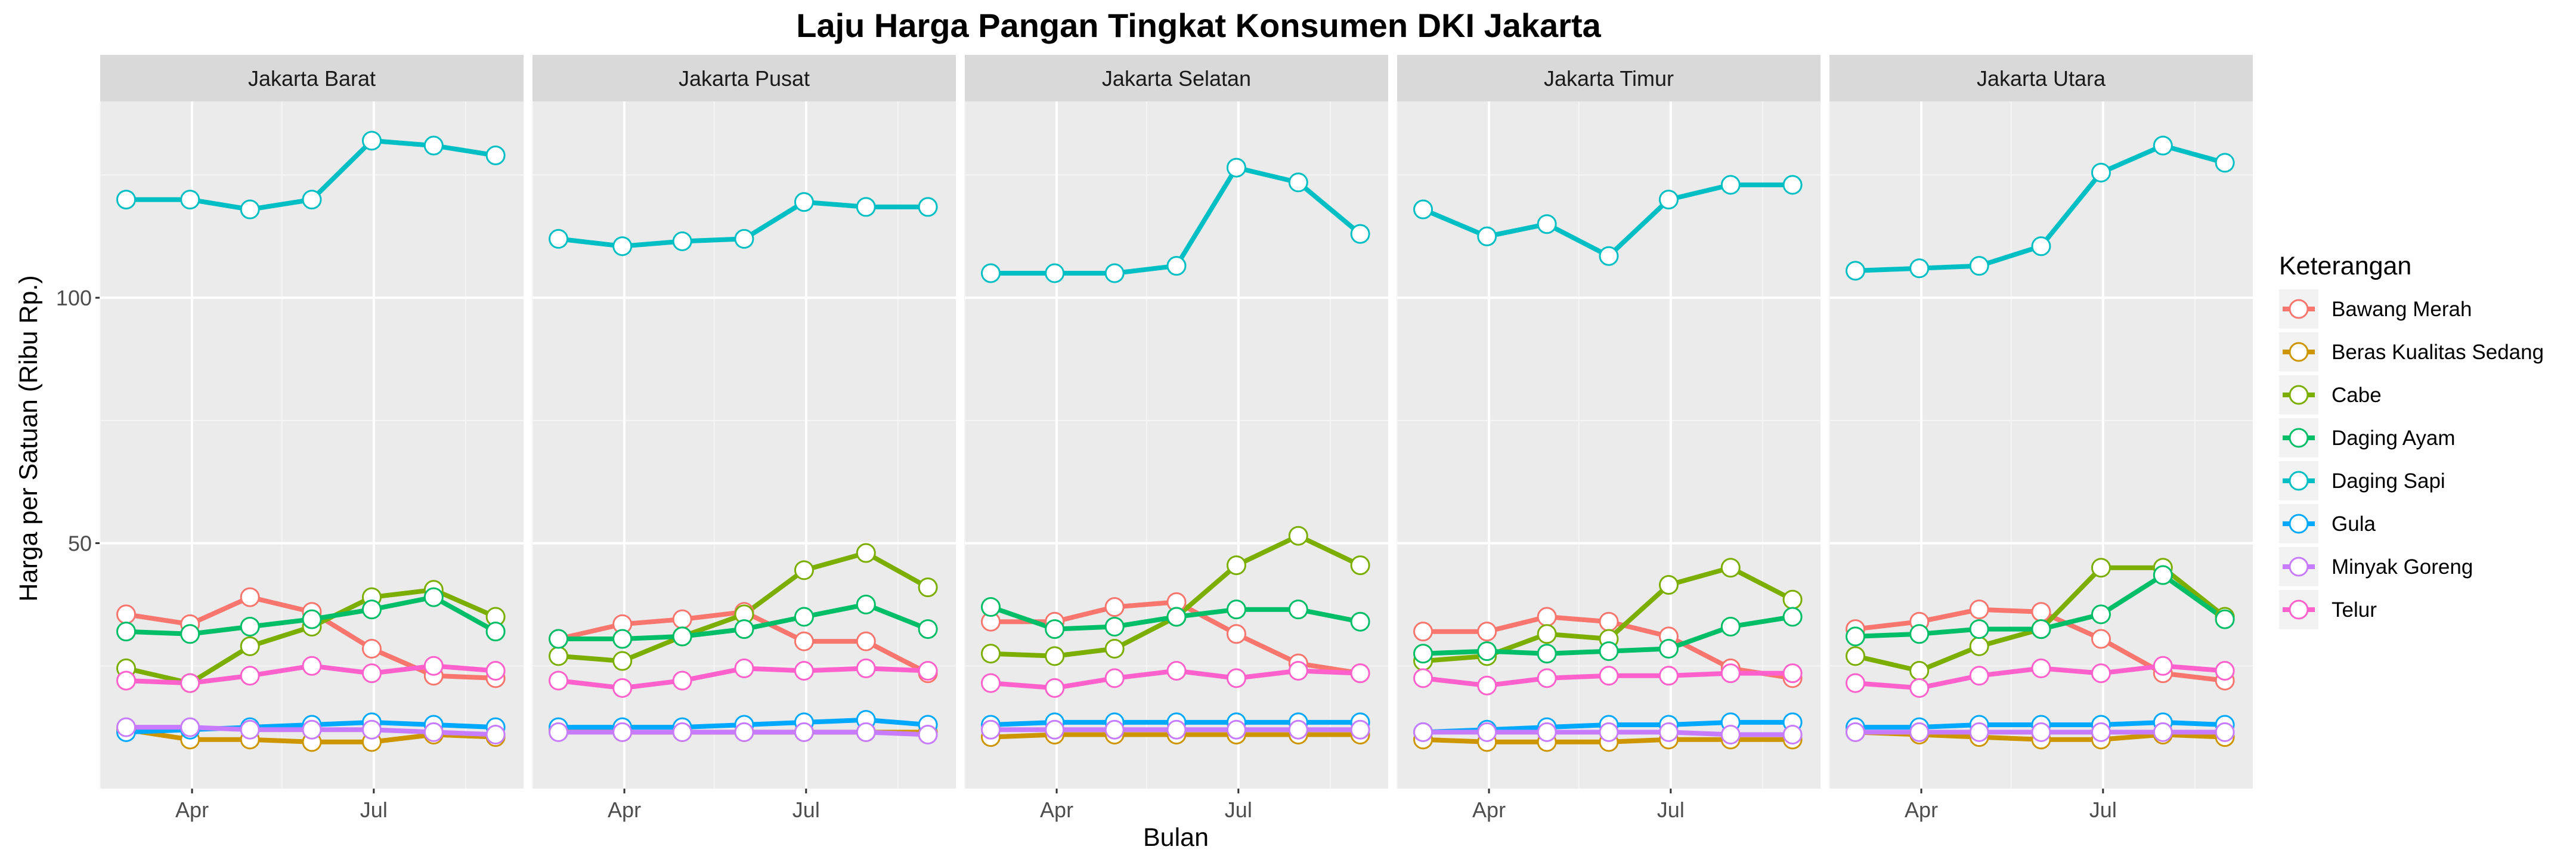 The height and width of the screenshot is (859, 2576). I want to click on legend-item-gula: Gula, so click(2327, 523).